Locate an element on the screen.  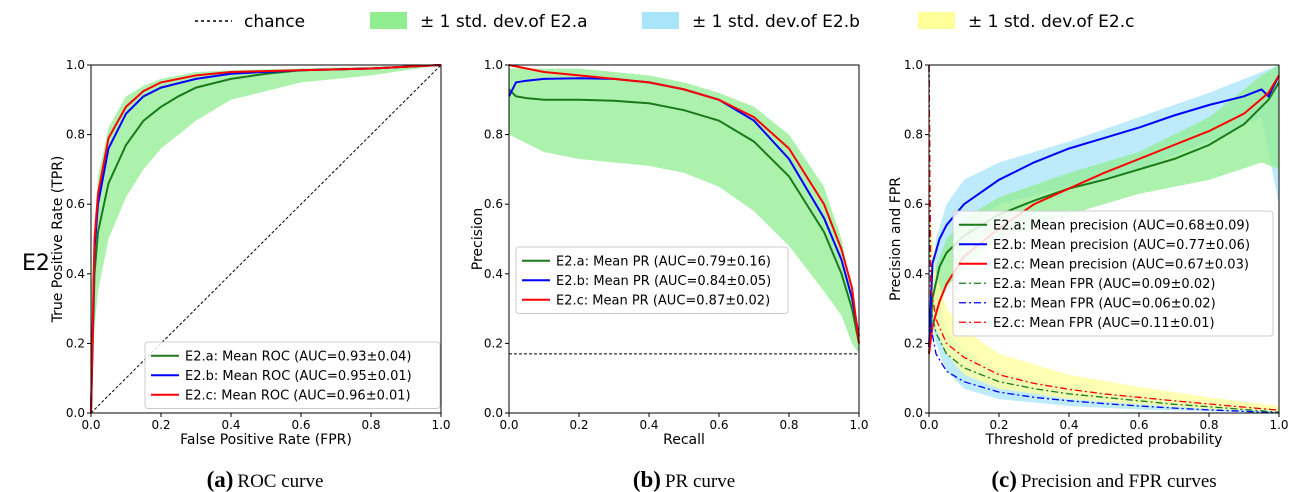
caption-a: (a) ROC curve is located at coordinates (265, 479).